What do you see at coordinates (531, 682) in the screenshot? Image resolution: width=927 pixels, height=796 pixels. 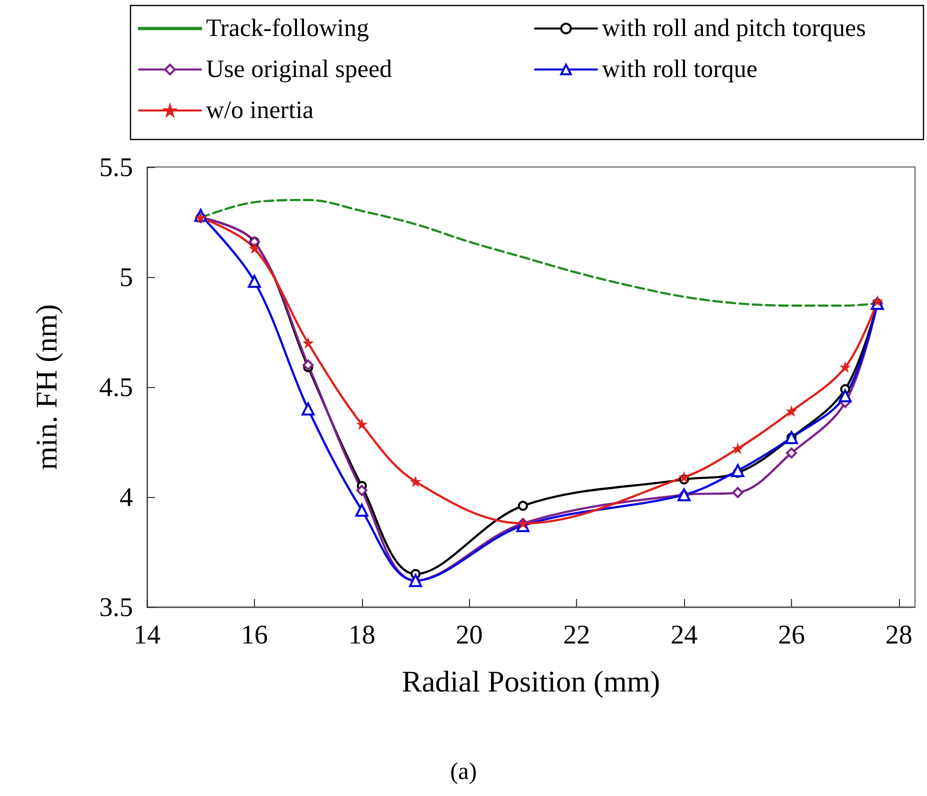 I see `x-axis-title: Radial Position (mm)` at bounding box center [531, 682].